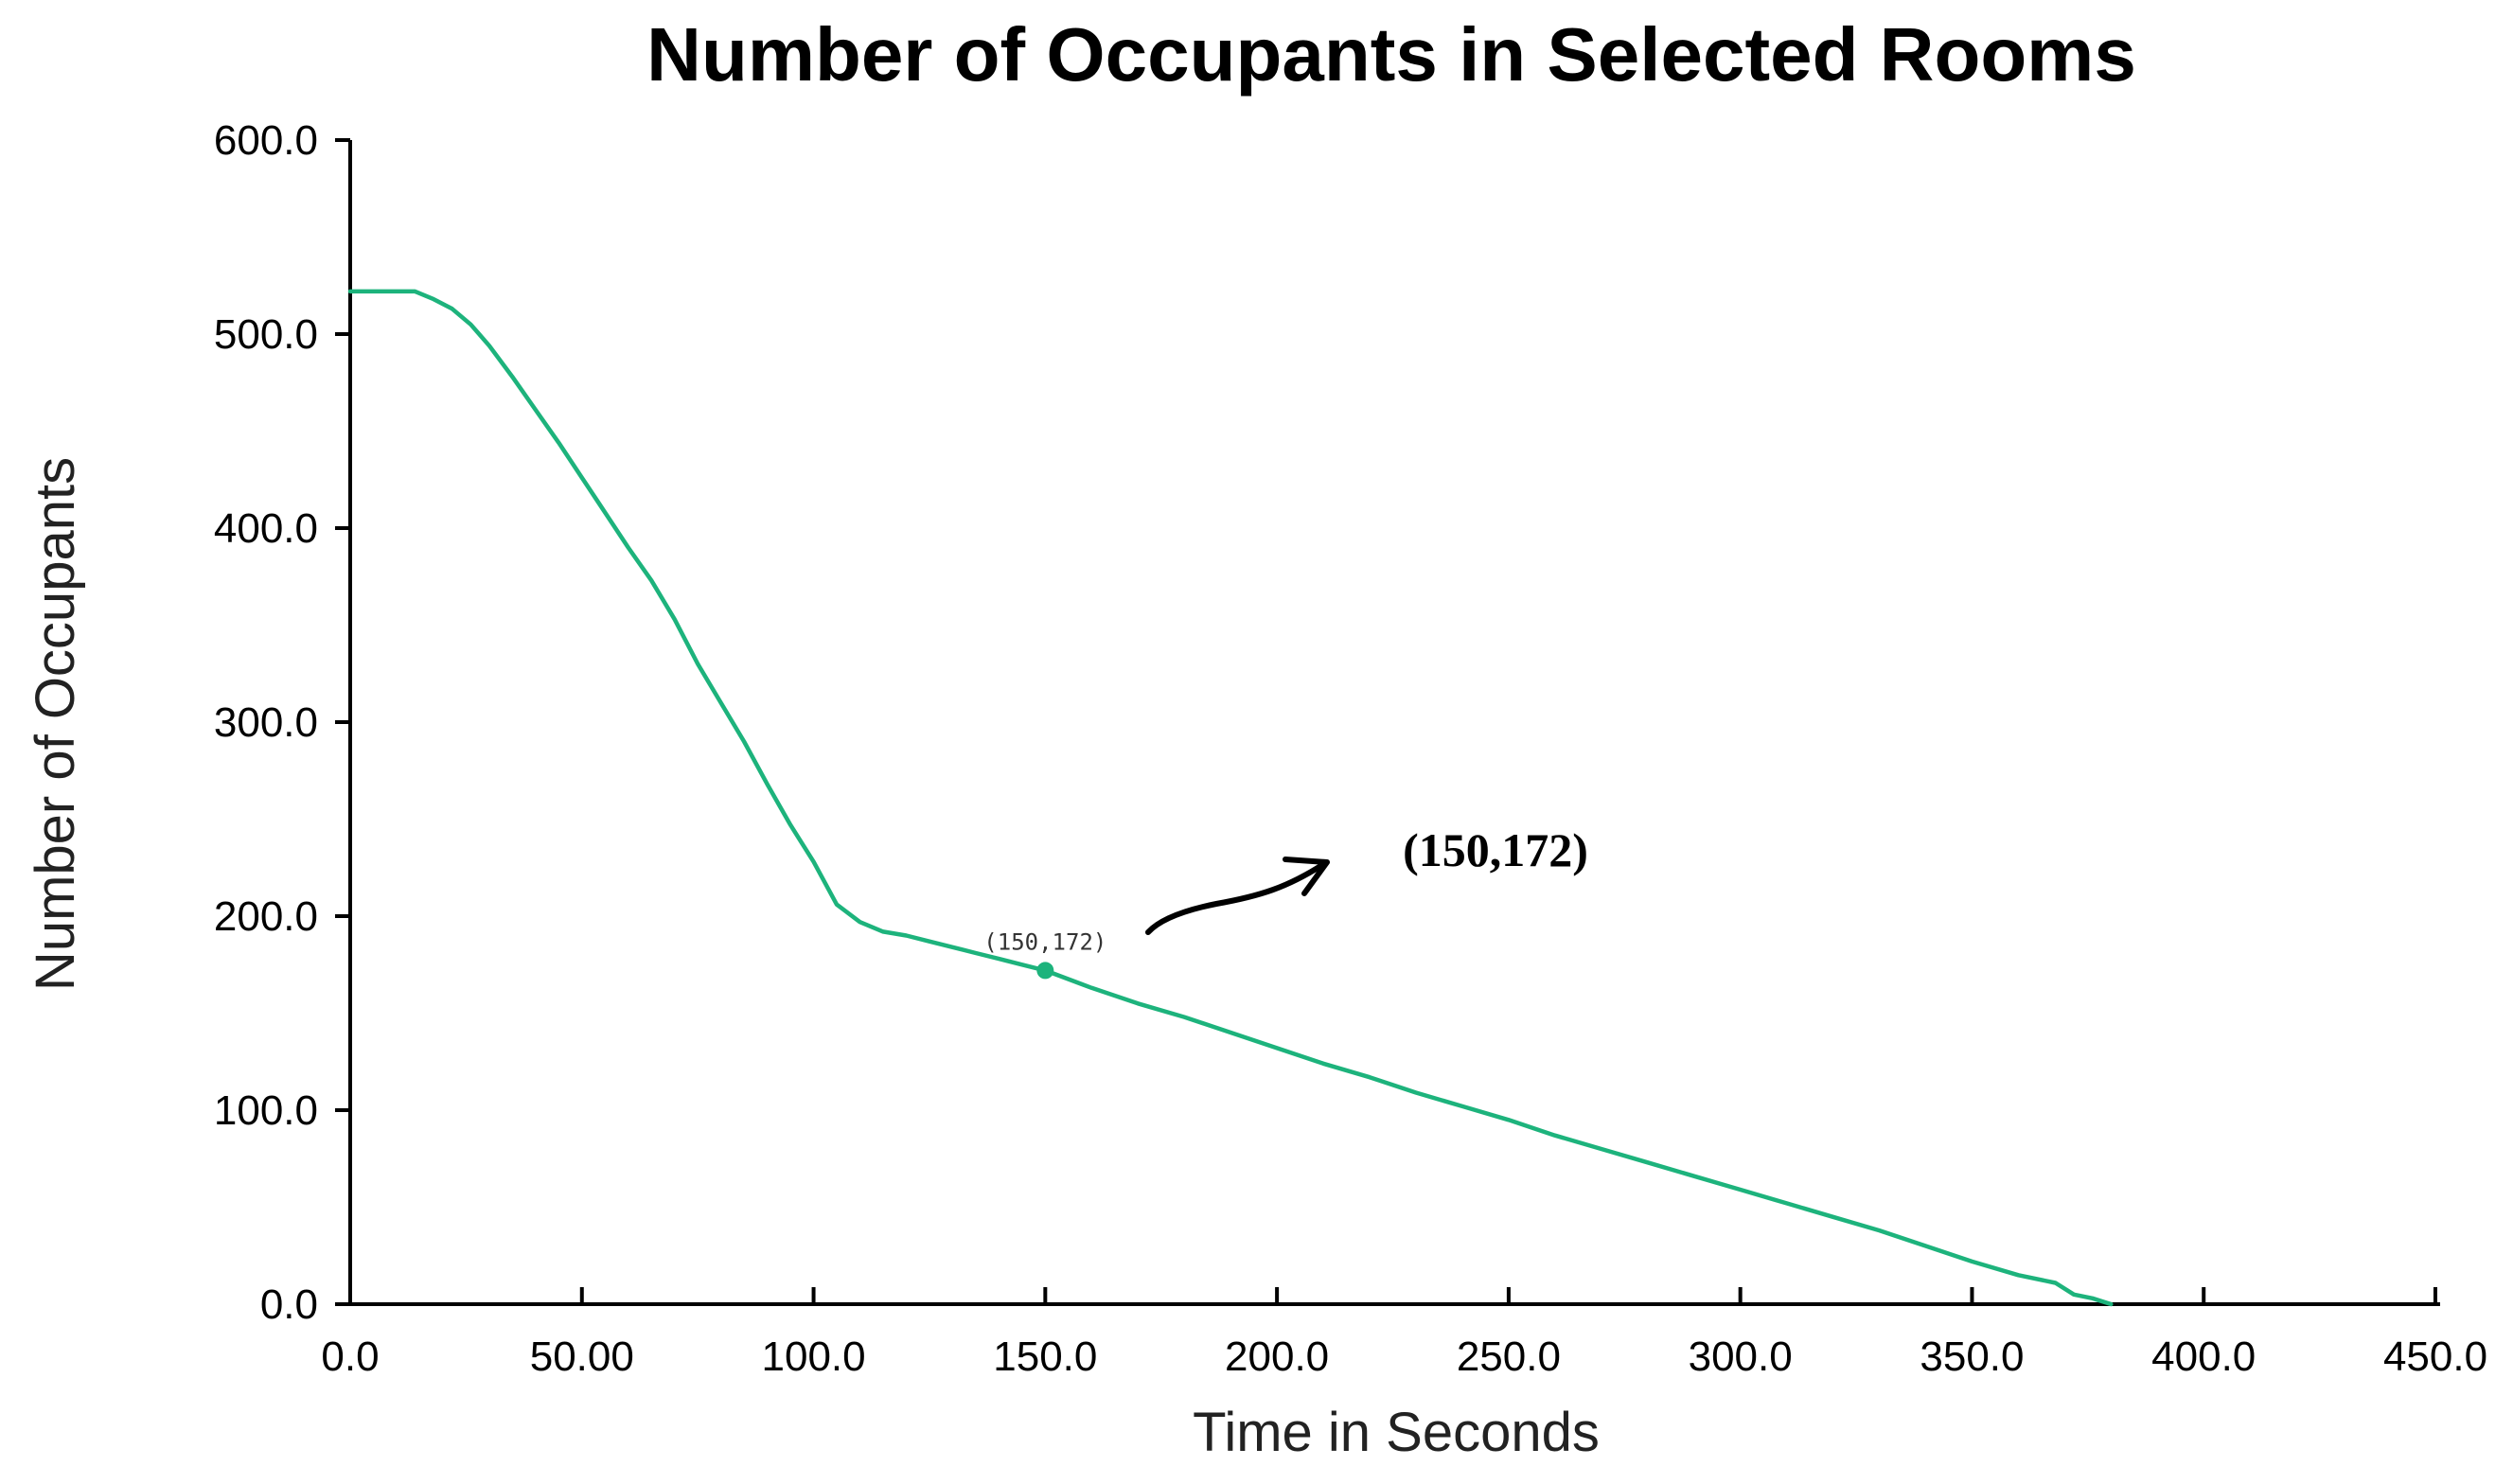 This screenshot has height=1484, width=2513. I want to click on x-tick-label: 300.0, so click(1741, 1357).